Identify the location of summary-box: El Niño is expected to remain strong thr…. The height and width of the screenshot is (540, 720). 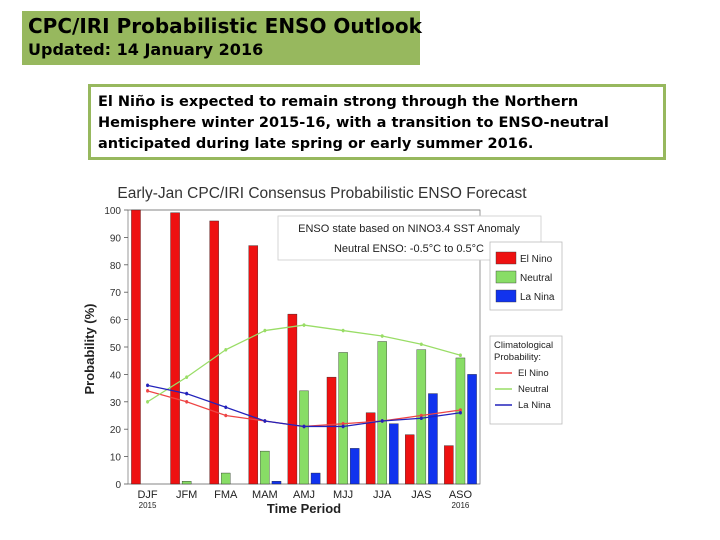
(377, 122).